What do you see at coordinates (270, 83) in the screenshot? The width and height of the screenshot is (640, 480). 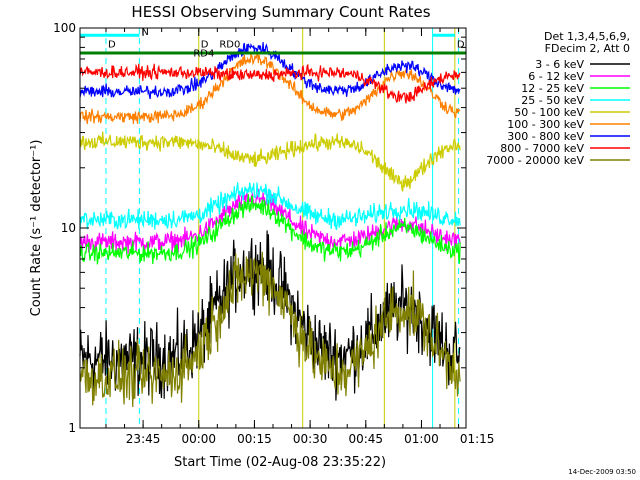 I see `series-line-800-7000-kev` at bounding box center [270, 83].